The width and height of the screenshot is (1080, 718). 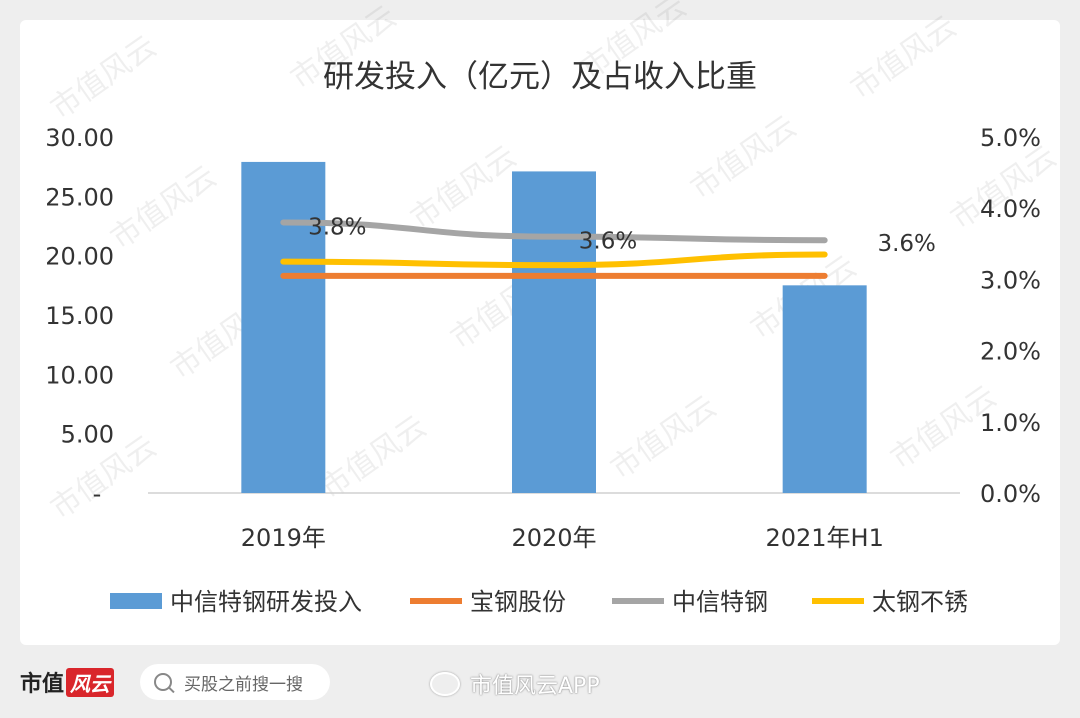 What do you see at coordinates (90, 682) in the screenshot?
I see `brand-mark: 风云` at bounding box center [90, 682].